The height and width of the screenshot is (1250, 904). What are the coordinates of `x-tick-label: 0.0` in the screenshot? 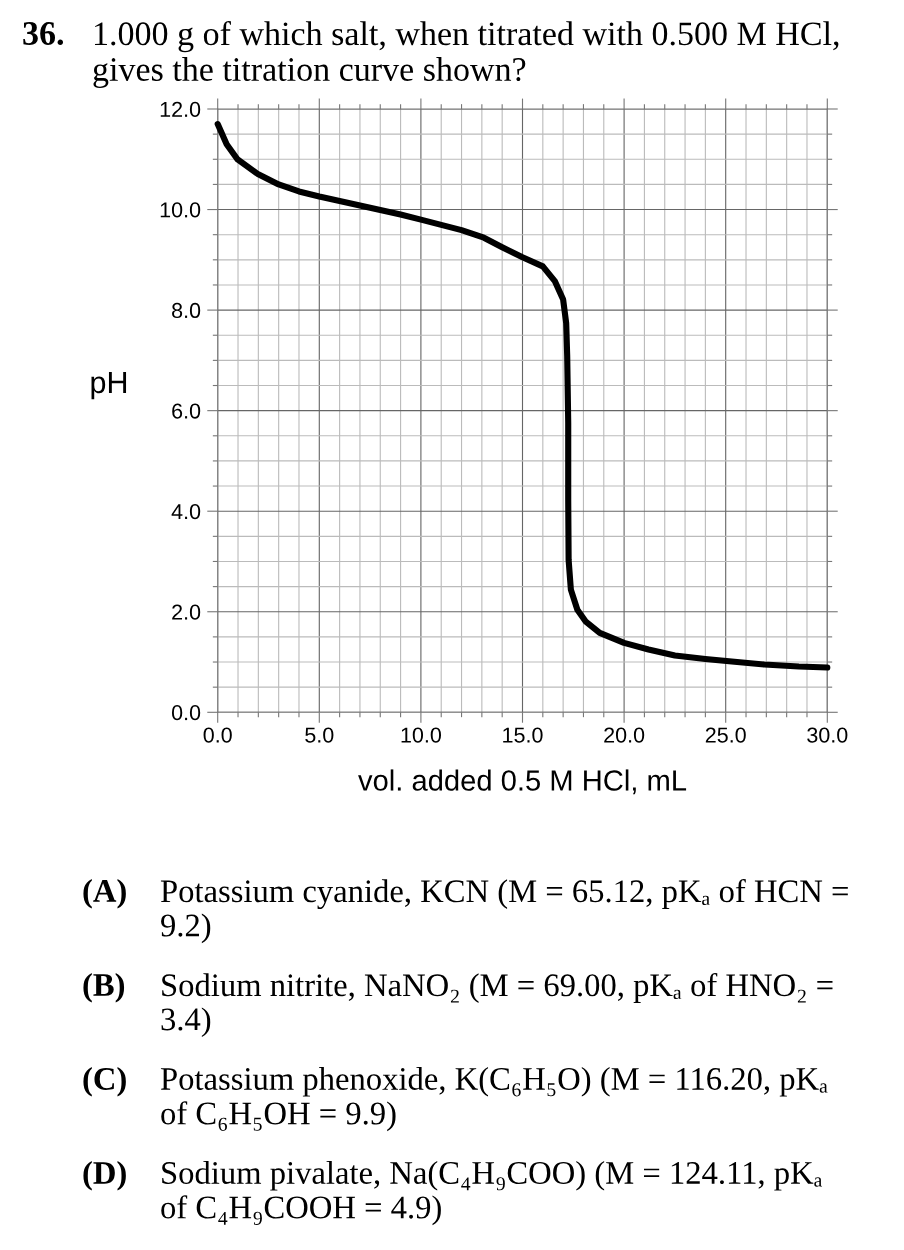 It's located at (217, 735).